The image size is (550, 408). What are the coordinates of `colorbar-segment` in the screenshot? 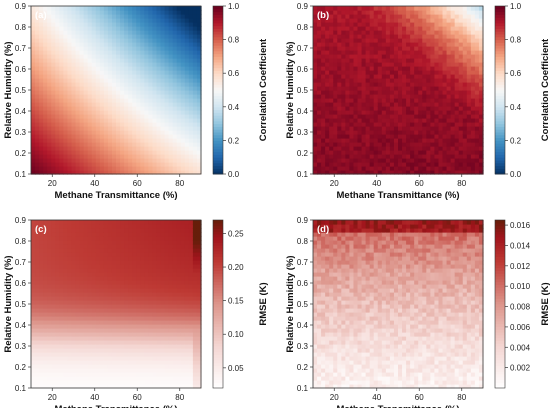 It's located at (500, 128).